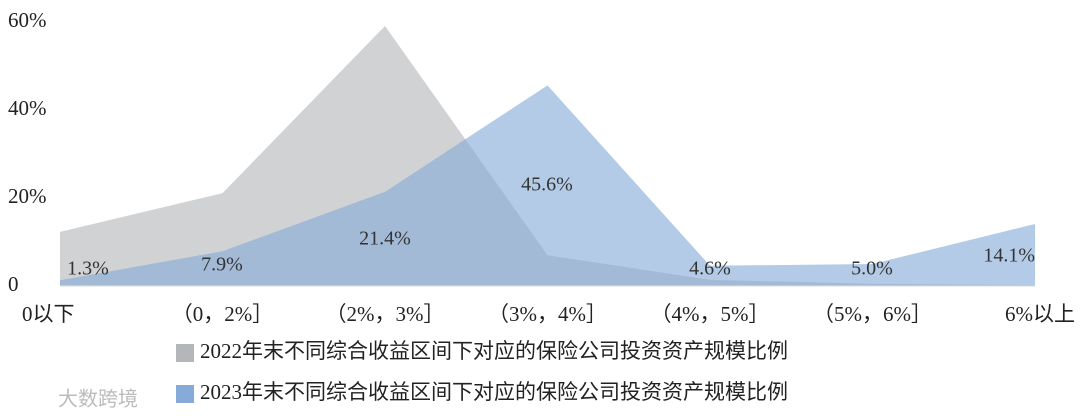 The height and width of the screenshot is (419, 1080). Describe the element at coordinates (710, 269) in the screenshot. I see `value-label: 4.6%` at that location.